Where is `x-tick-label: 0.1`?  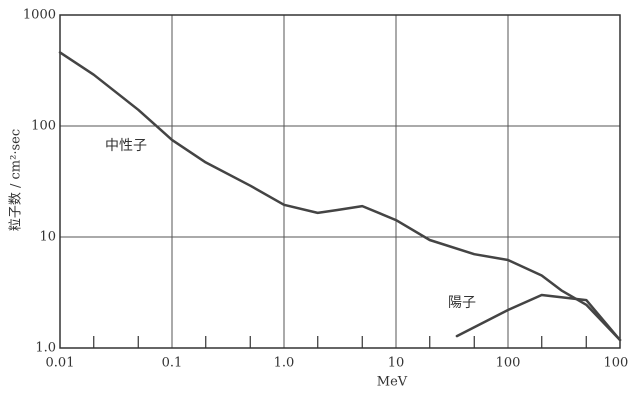 x-tick-label: 0.1 is located at coordinates (172, 363).